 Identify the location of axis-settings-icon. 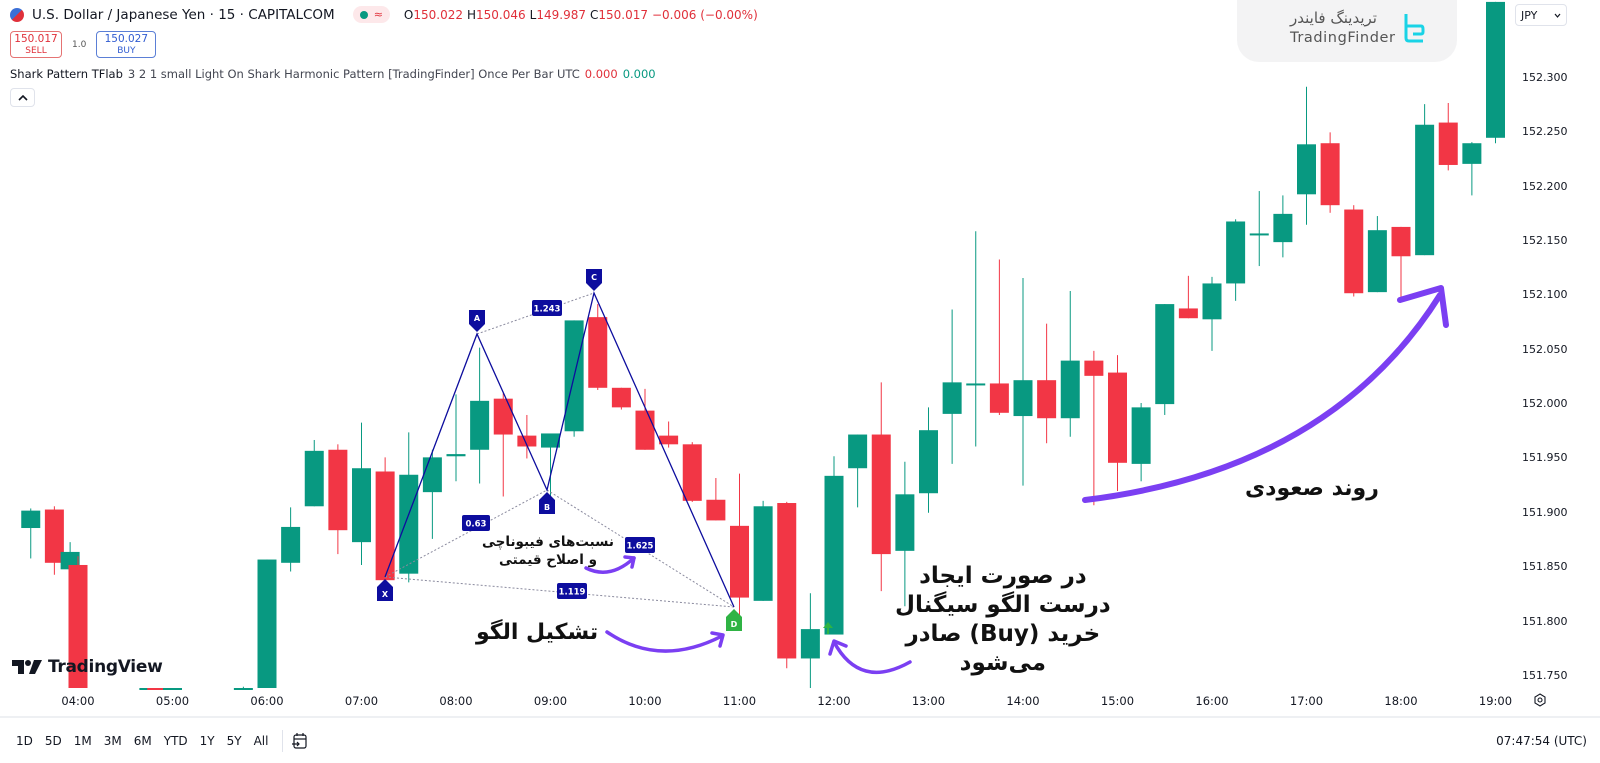
(1540, 700).